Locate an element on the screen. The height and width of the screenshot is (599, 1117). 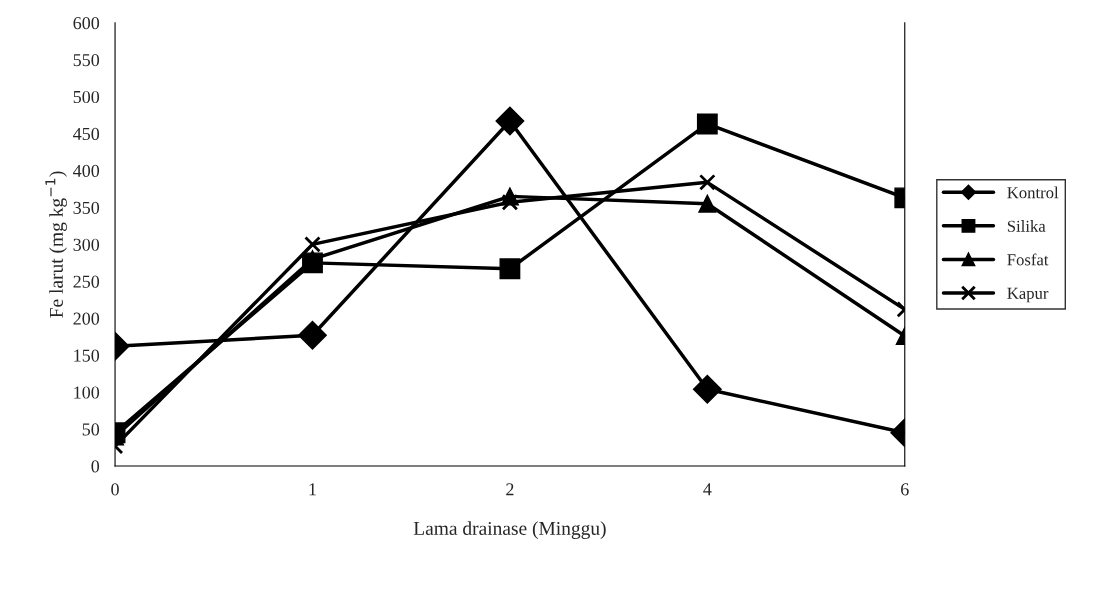
y-tick-label: 150 is located at coordinates (87, 355).